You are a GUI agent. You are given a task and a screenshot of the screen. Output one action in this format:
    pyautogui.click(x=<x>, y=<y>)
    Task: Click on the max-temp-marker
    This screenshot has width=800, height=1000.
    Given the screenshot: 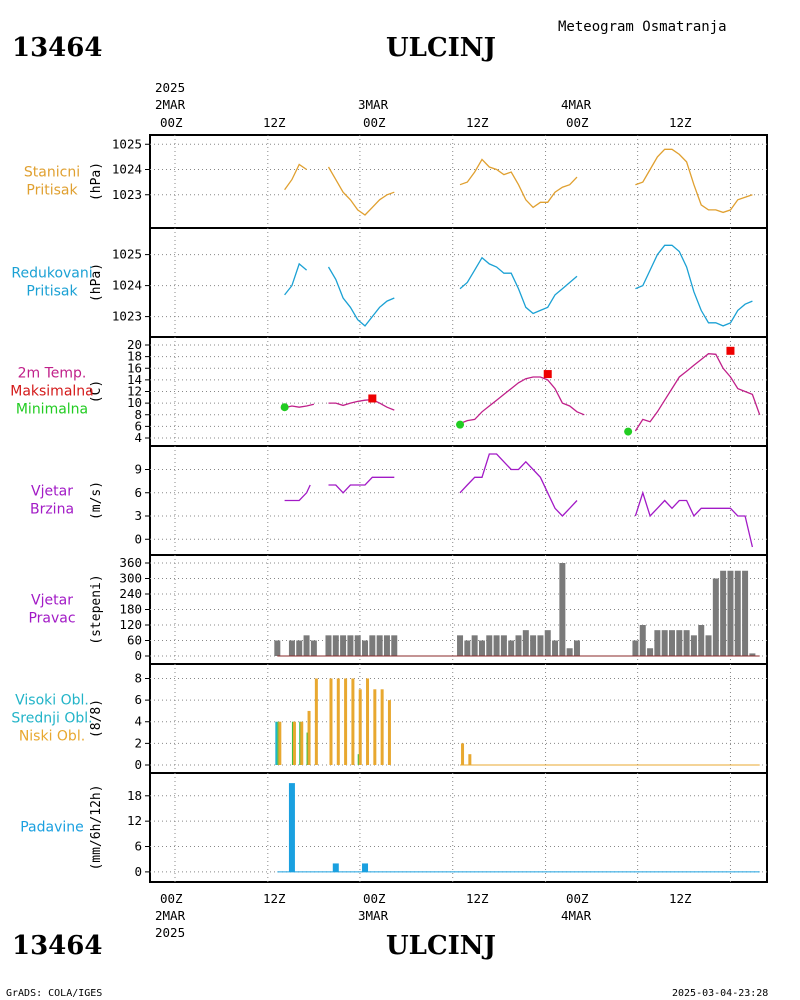 What is the action you would take?
    pyautogui.click(x=372, y=398)
    